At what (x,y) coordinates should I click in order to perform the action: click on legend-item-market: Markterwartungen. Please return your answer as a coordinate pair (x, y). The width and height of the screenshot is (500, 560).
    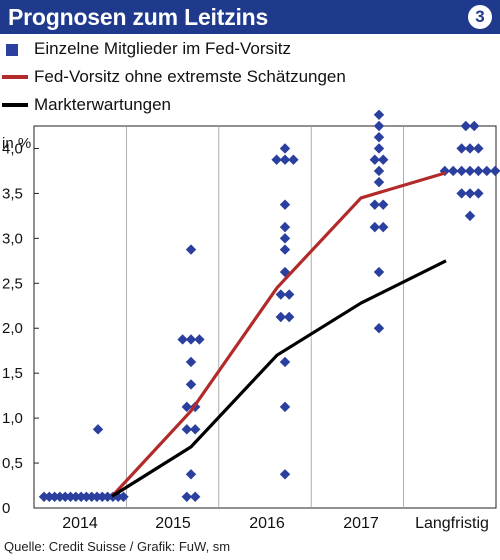
    Looking at the image, I should click on (250, 105).